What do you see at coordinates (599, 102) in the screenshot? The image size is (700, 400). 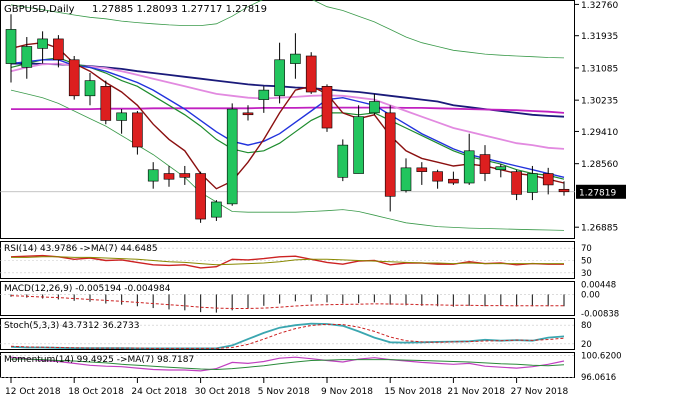 I see `price-axis-label: 1.30235` at bounding box center [599, 102].